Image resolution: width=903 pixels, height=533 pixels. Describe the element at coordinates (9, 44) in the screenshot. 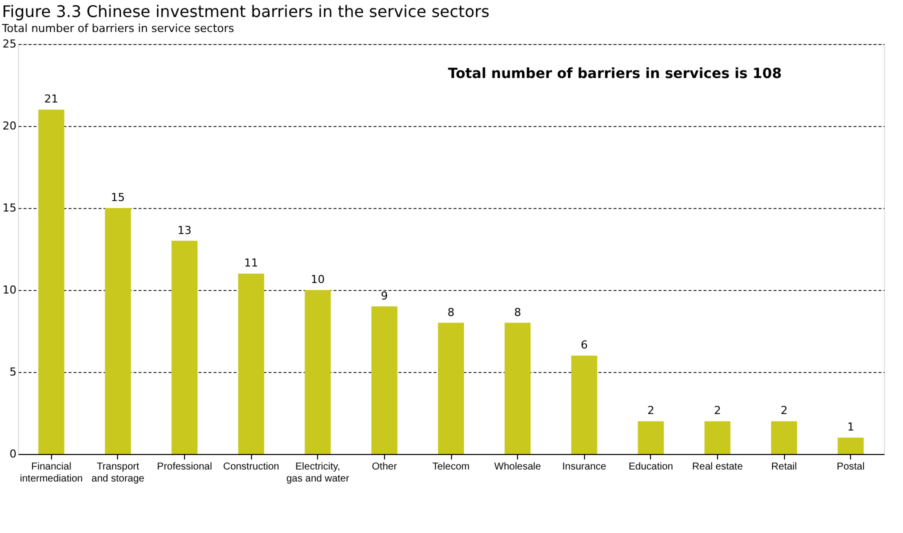

I see `y-tick-label: 25` at that location.